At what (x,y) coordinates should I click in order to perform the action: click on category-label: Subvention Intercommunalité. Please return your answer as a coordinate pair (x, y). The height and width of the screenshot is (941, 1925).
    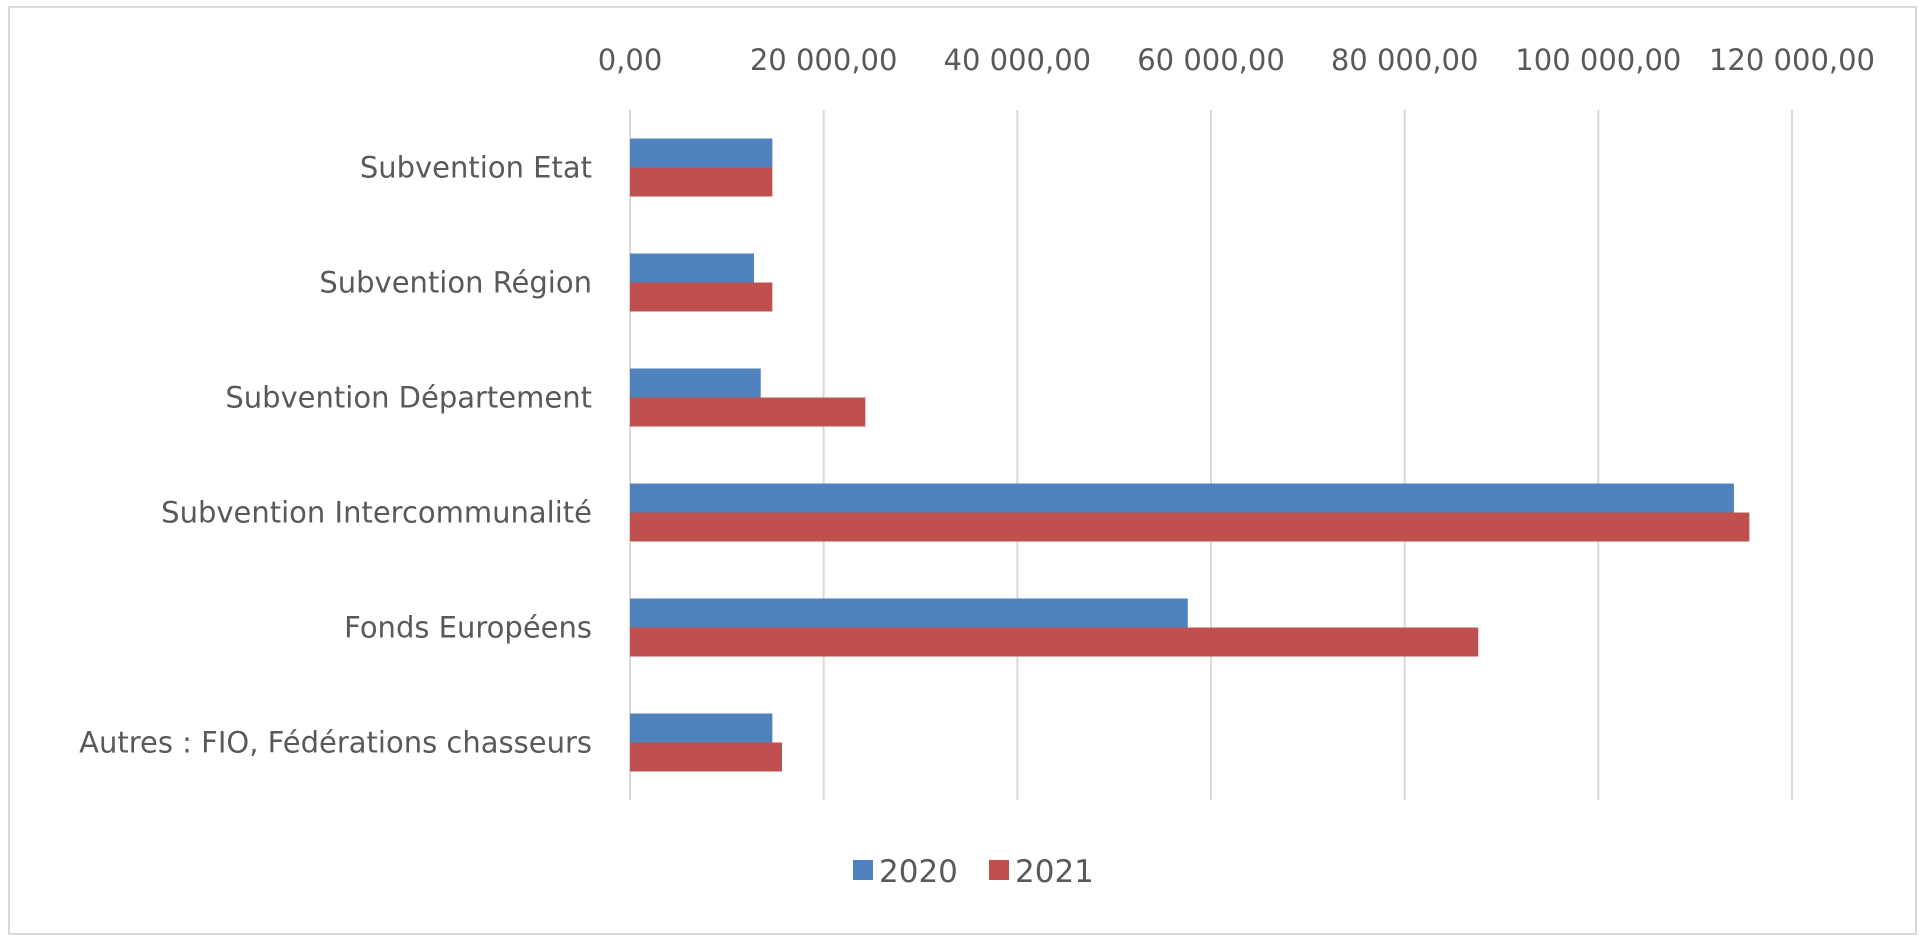
    Looking at the image, I should click on (376, 513).